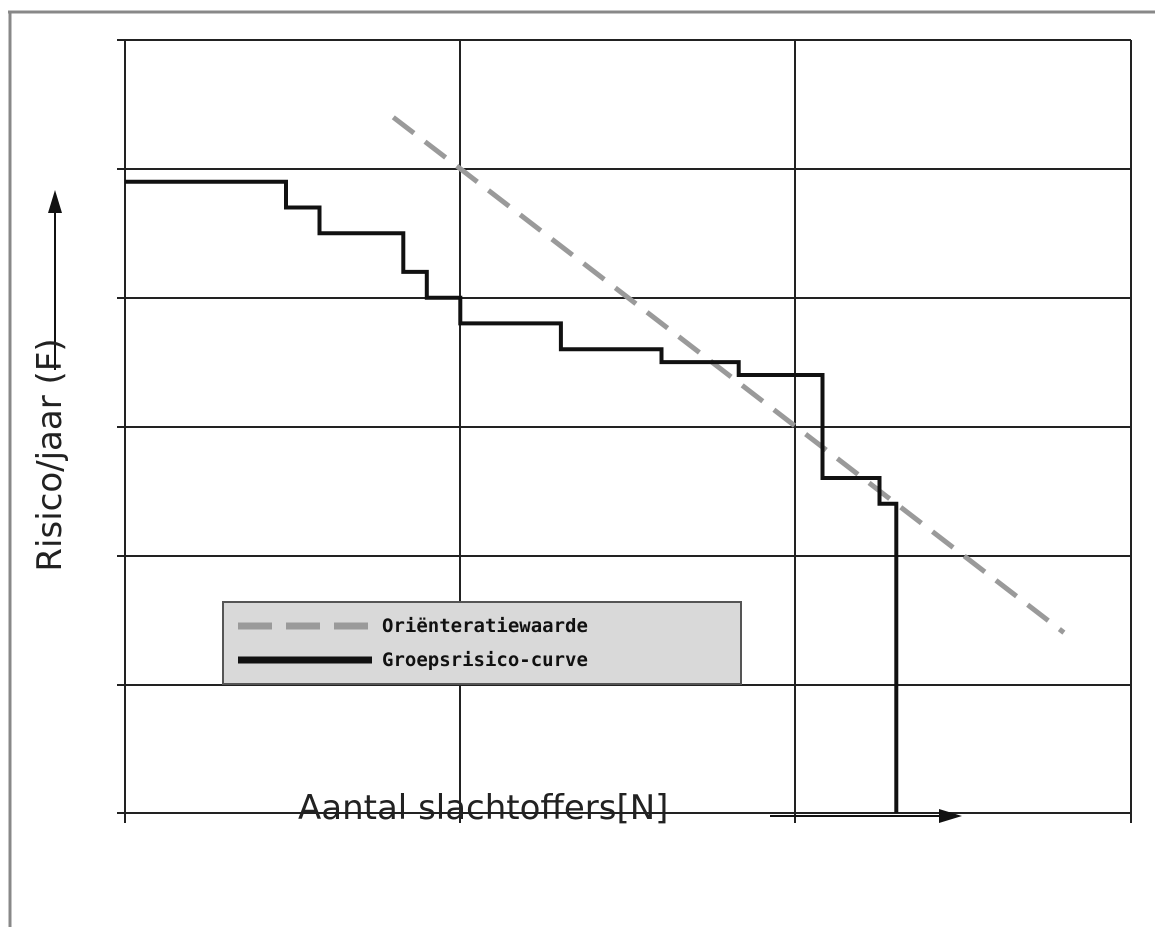 The height and width of the screenshot is (927, 1155). I want to click on y-axis-label: Risico/jaar (F), so click(50, 455).